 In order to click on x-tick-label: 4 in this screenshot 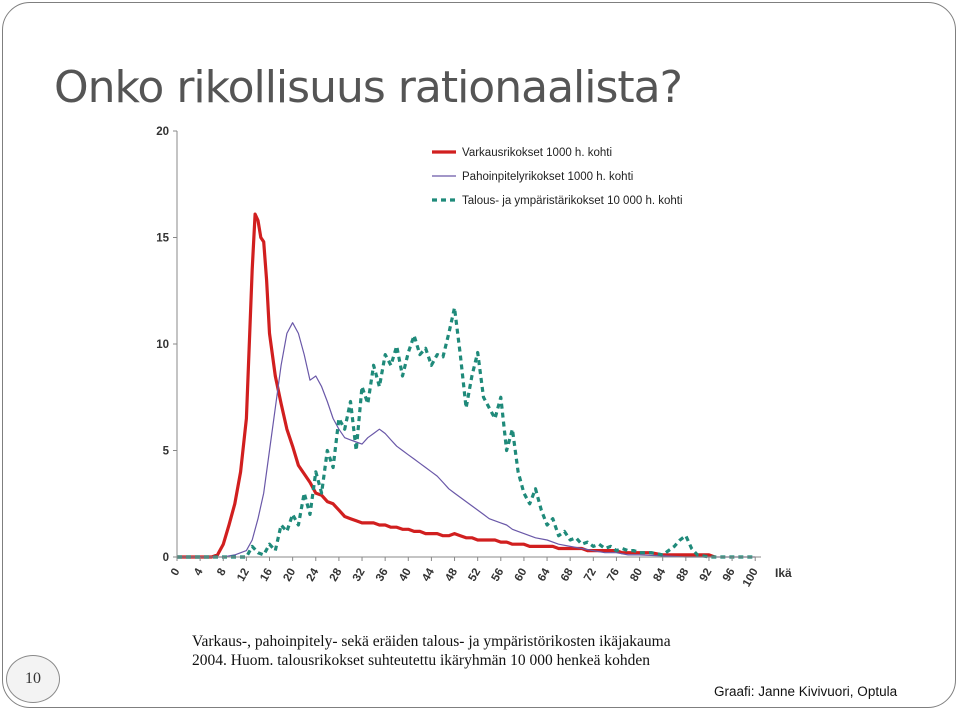, I will do `click(199, 572)`.